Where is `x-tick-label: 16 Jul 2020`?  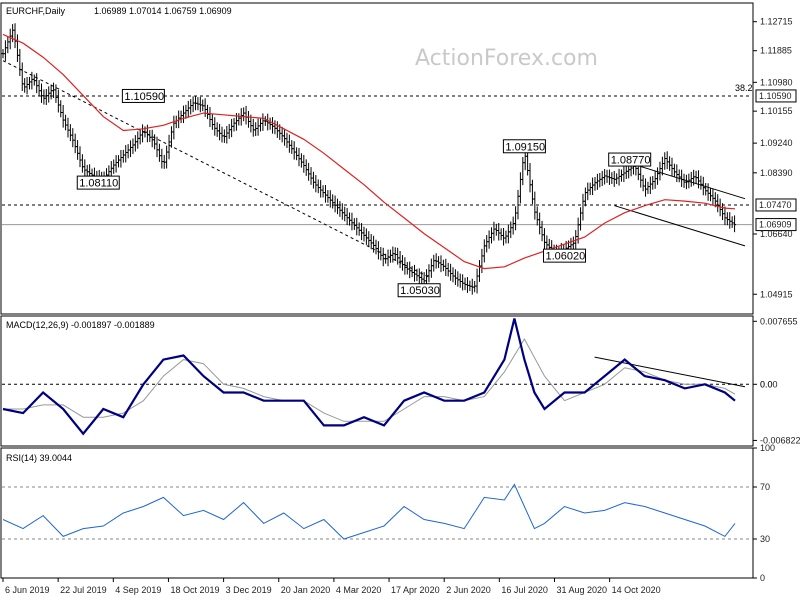
x-tick-label: 16 Jul 2020 is located at coordinates (524, 590).